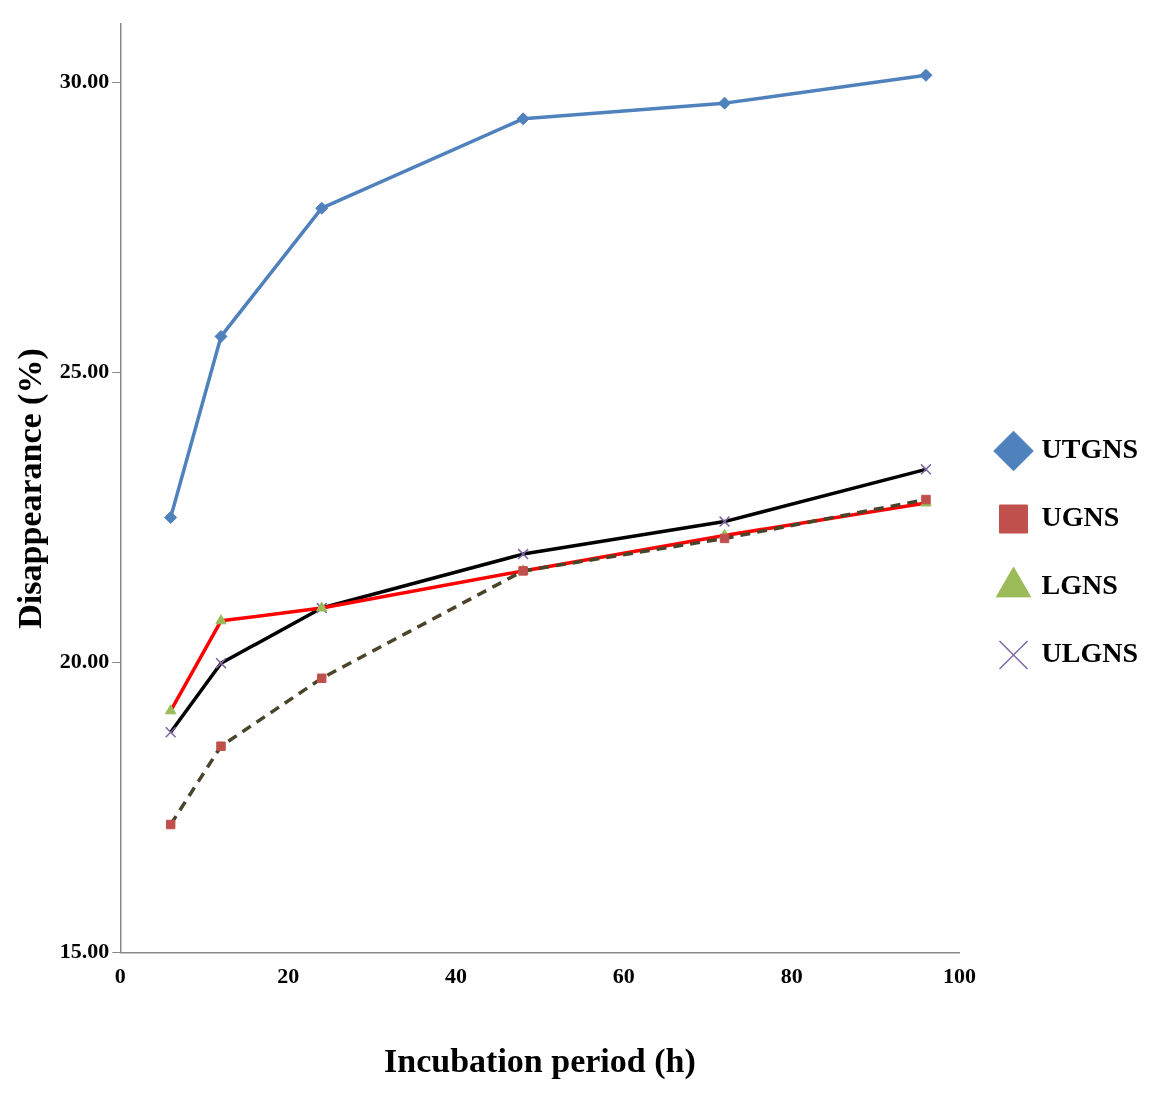  I want to click on y-tick-label: 25.00, so click(84, 371).